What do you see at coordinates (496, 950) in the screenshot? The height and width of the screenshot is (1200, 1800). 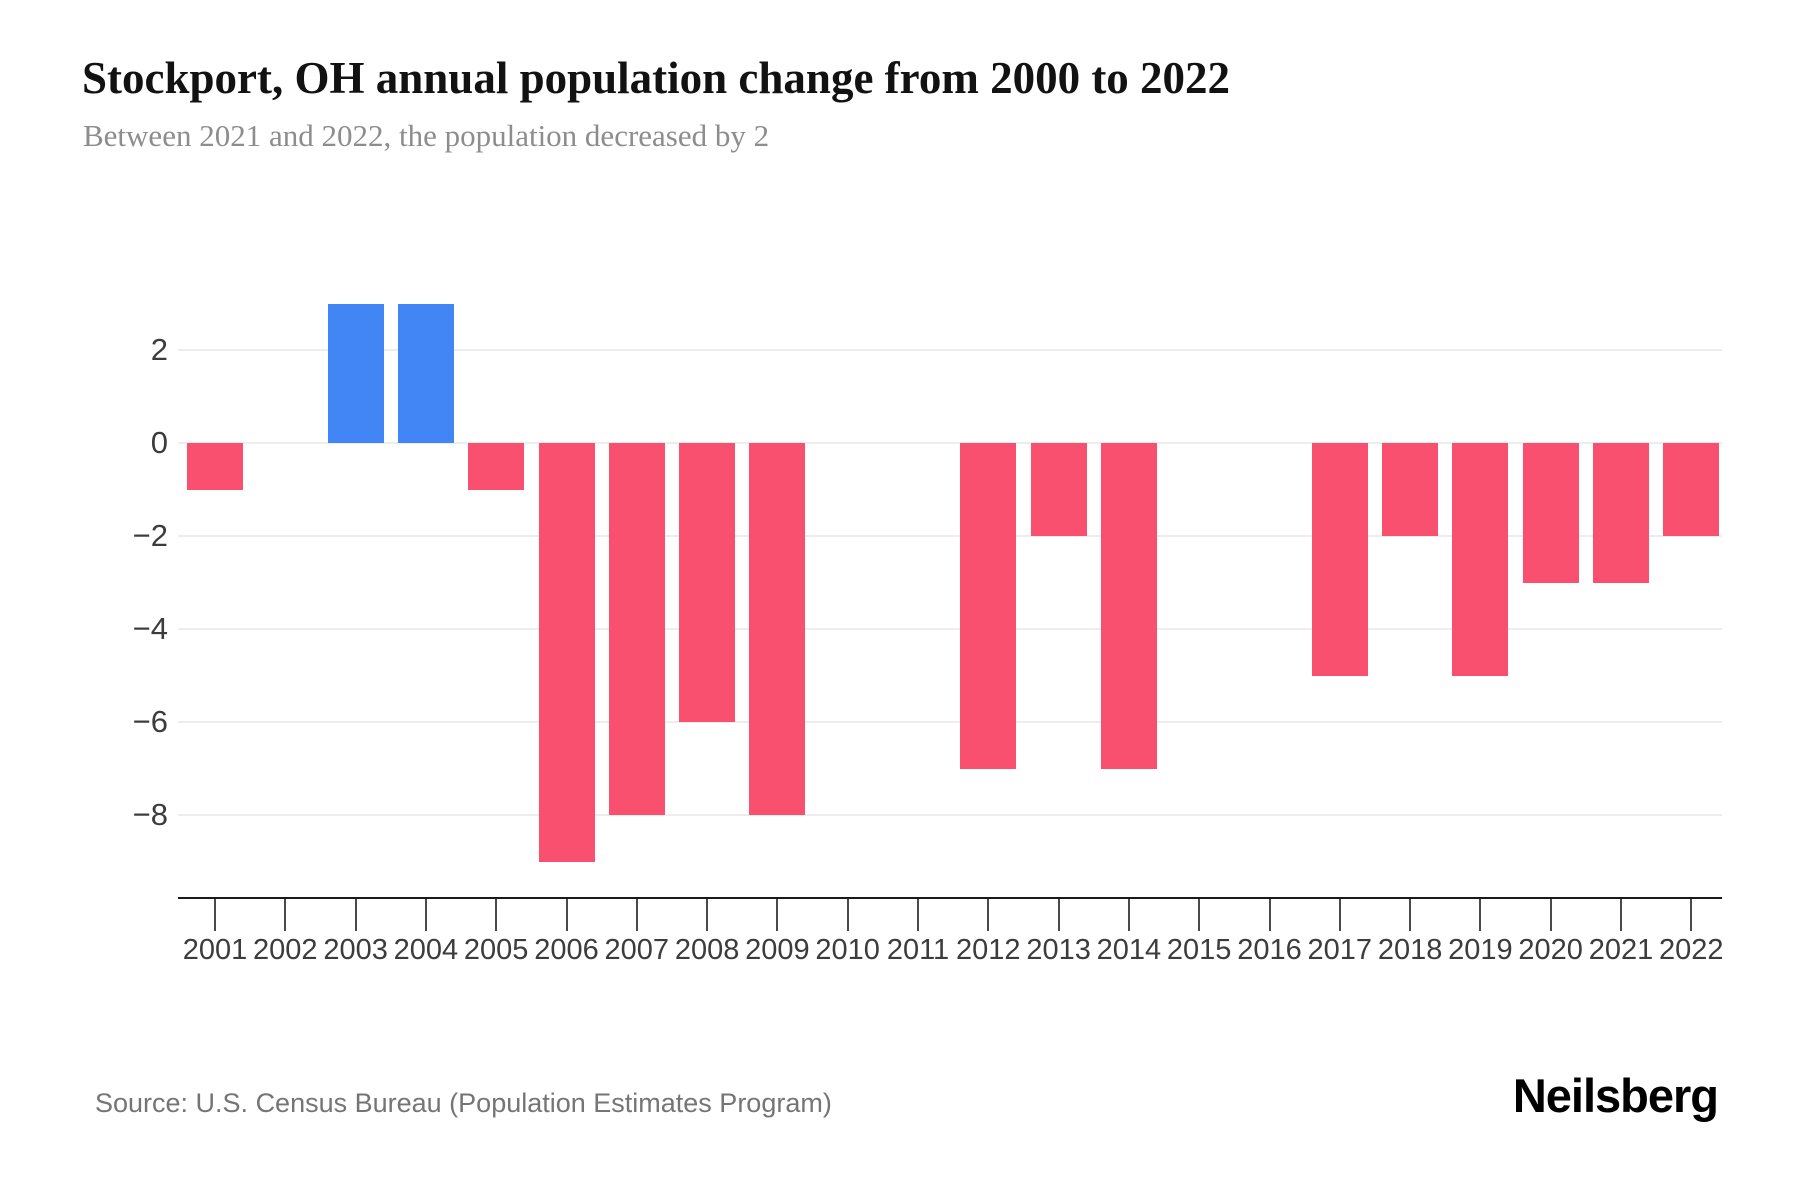 I see `x-axis-label-2005: 2005` at bounding box center [496, 950].